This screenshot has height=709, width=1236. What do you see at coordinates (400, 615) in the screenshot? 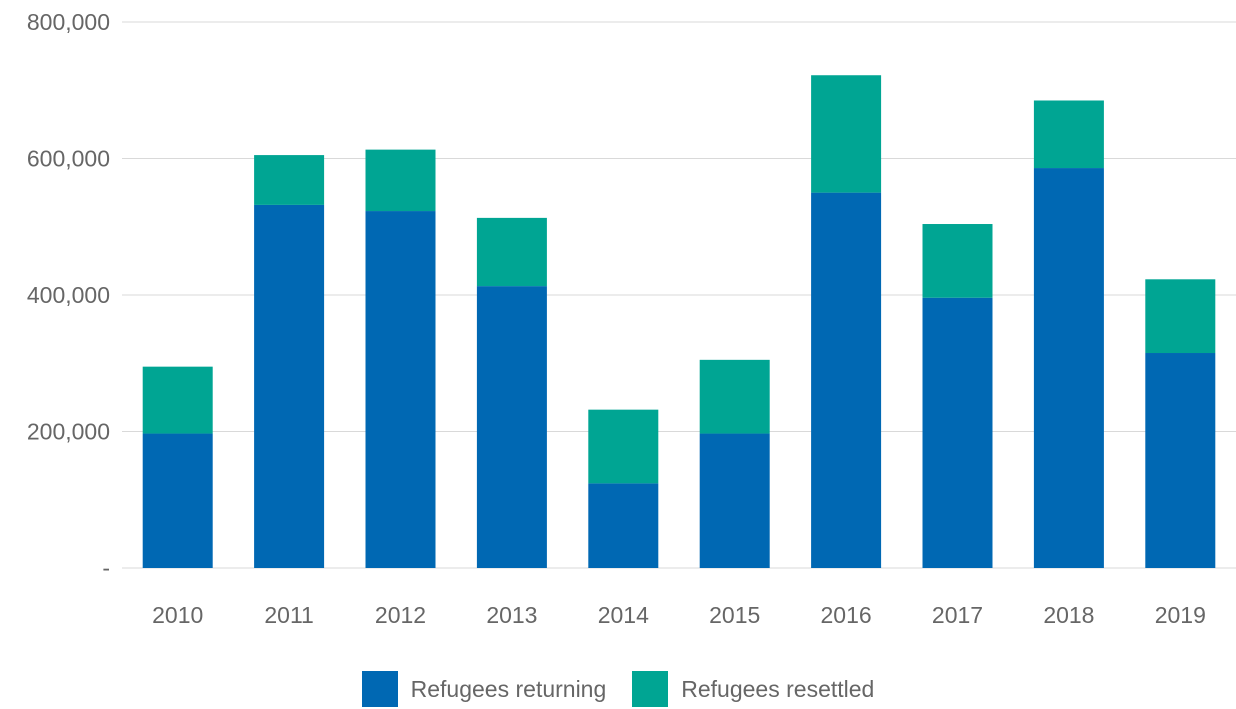
I see `x-tick-label: 2012` at bounding box center [400, 615].